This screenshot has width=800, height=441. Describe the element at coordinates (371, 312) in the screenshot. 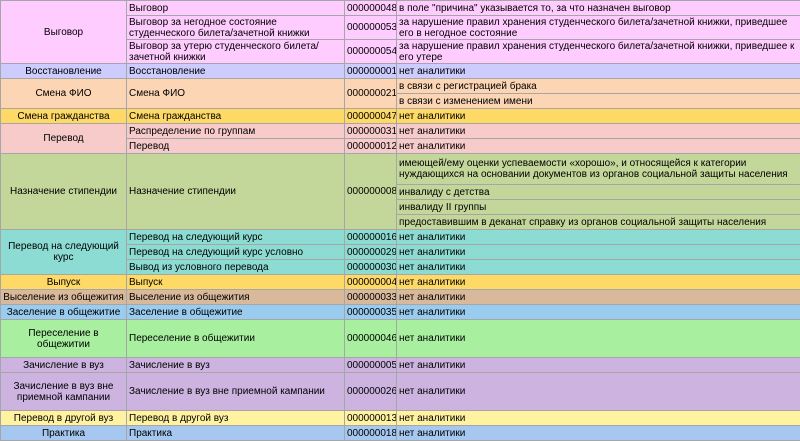

I see `code-cell: 000000035` at that location.